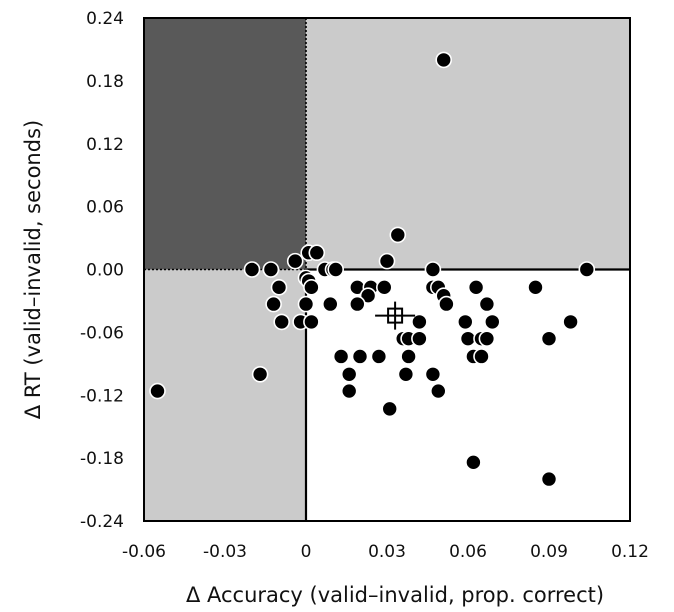  I want to click on y-axis-label: Δ RT (valid–invalid, seconds), so click(33, 269).